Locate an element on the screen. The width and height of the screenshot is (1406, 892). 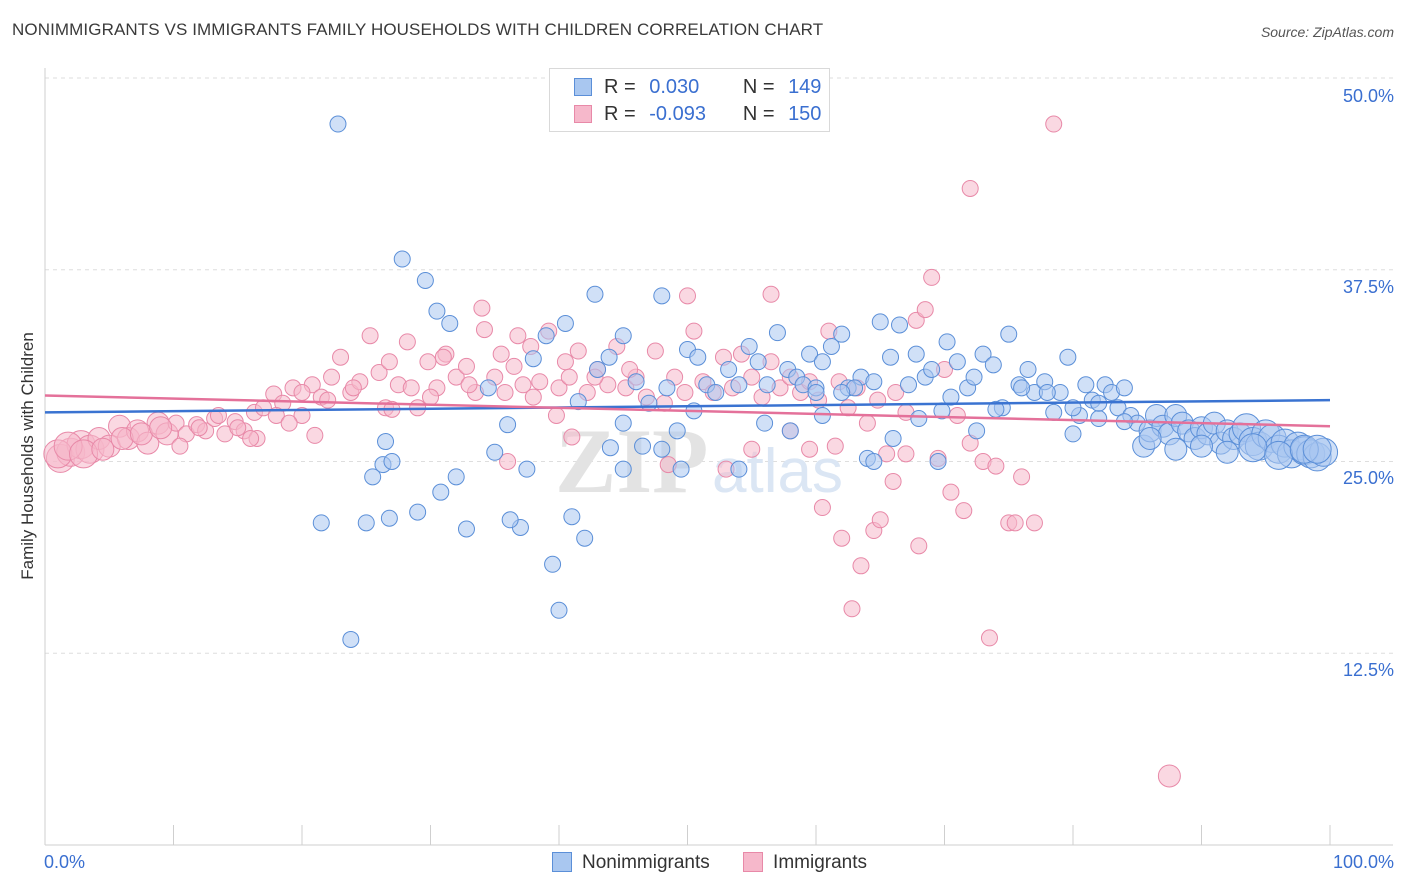
y-tick-label-25: 25.0% is located at coordinates (1368, 478).